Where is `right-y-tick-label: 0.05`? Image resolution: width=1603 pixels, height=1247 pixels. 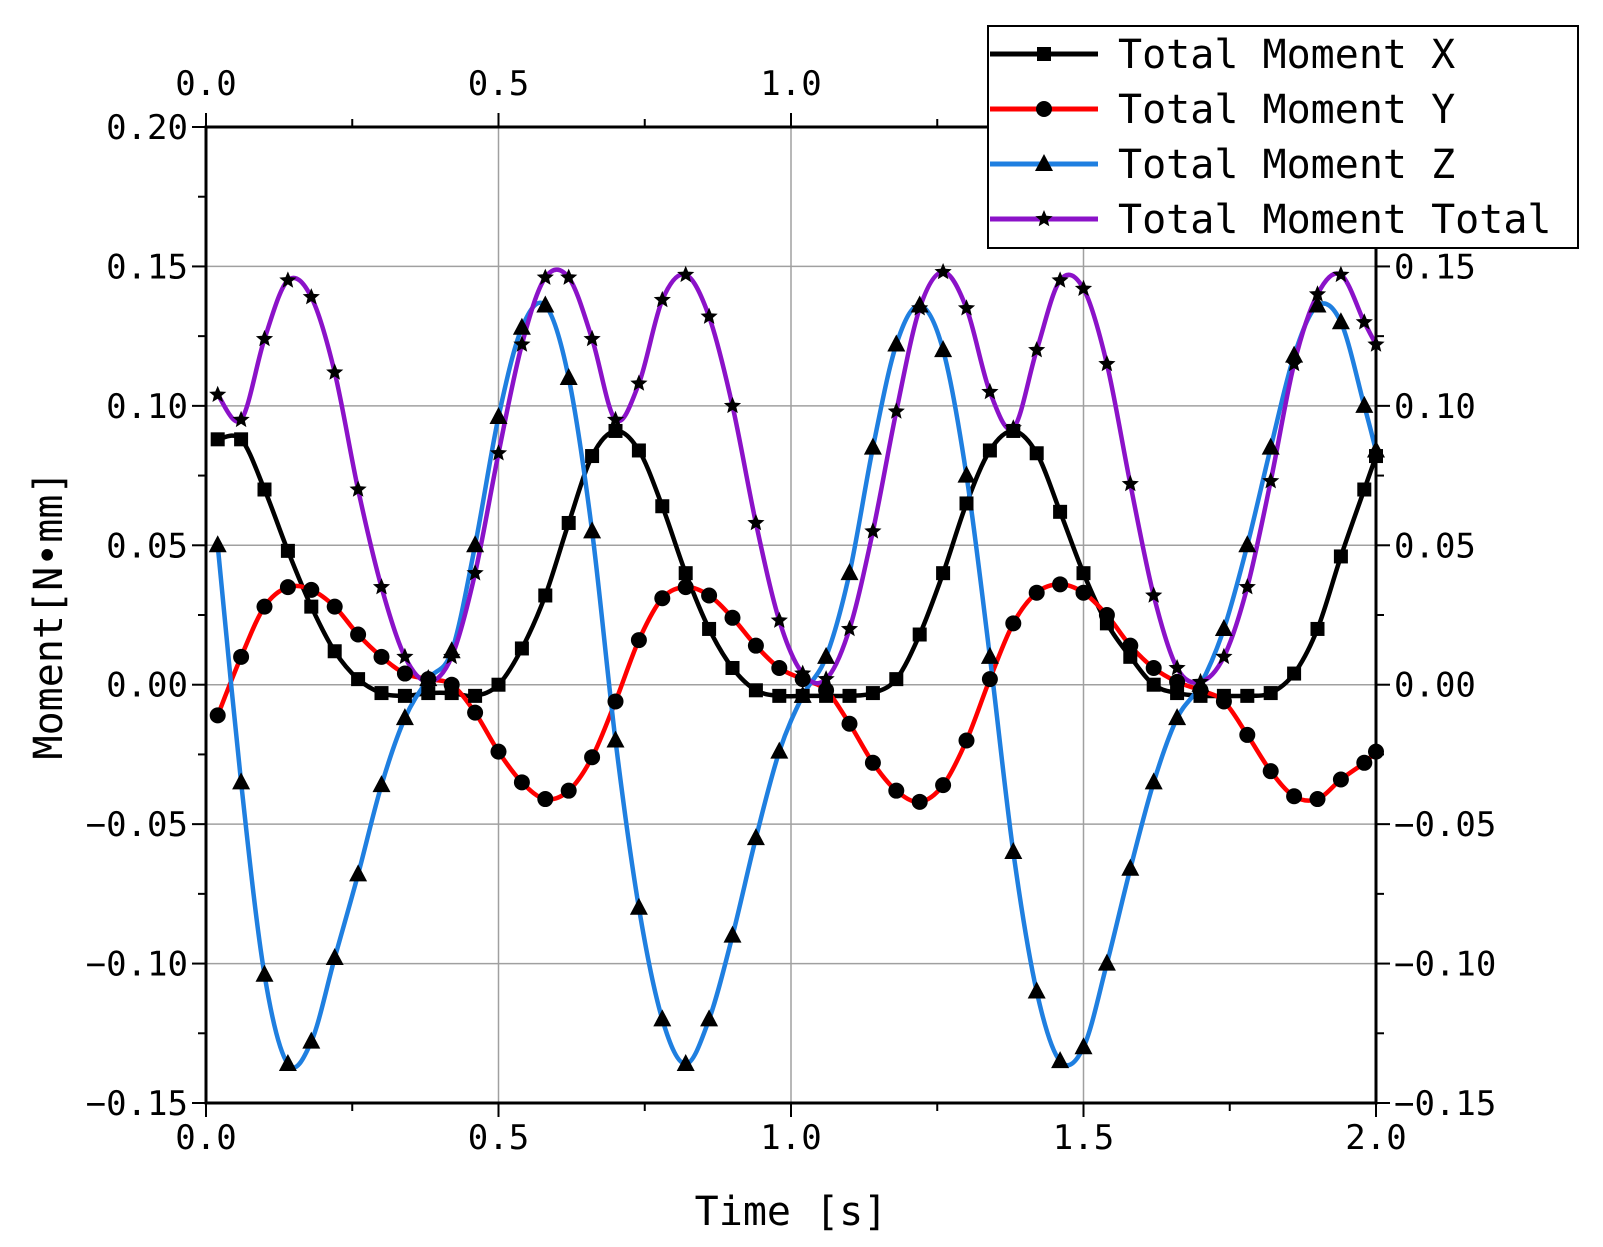
right-y-tick-label: 0.05 is located at coordinates (1435, 546).